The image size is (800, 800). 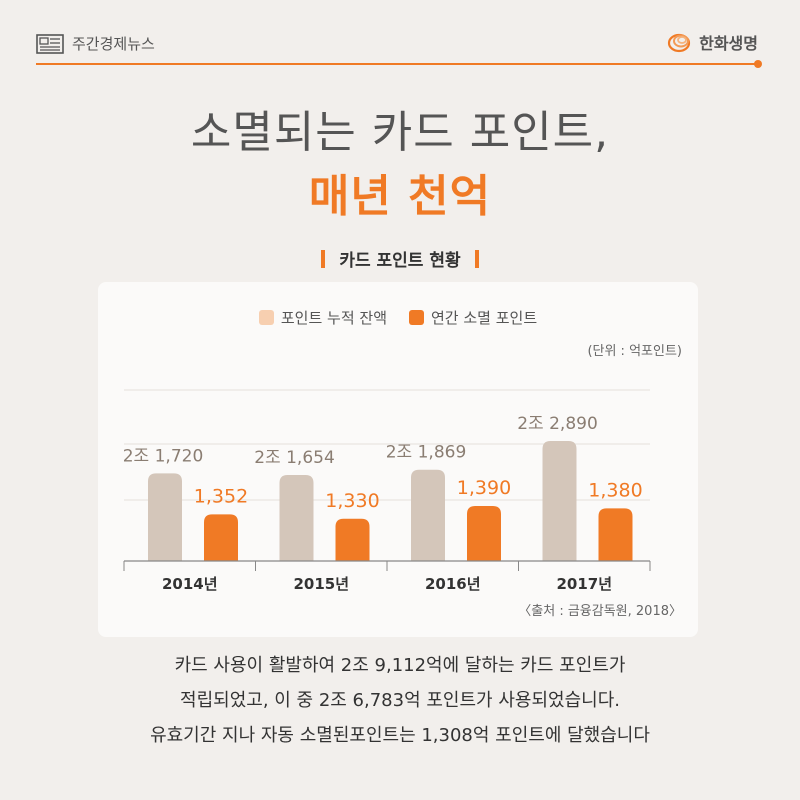 I want to click on data-label-expired: 1,330, so click(x=352, y=501).